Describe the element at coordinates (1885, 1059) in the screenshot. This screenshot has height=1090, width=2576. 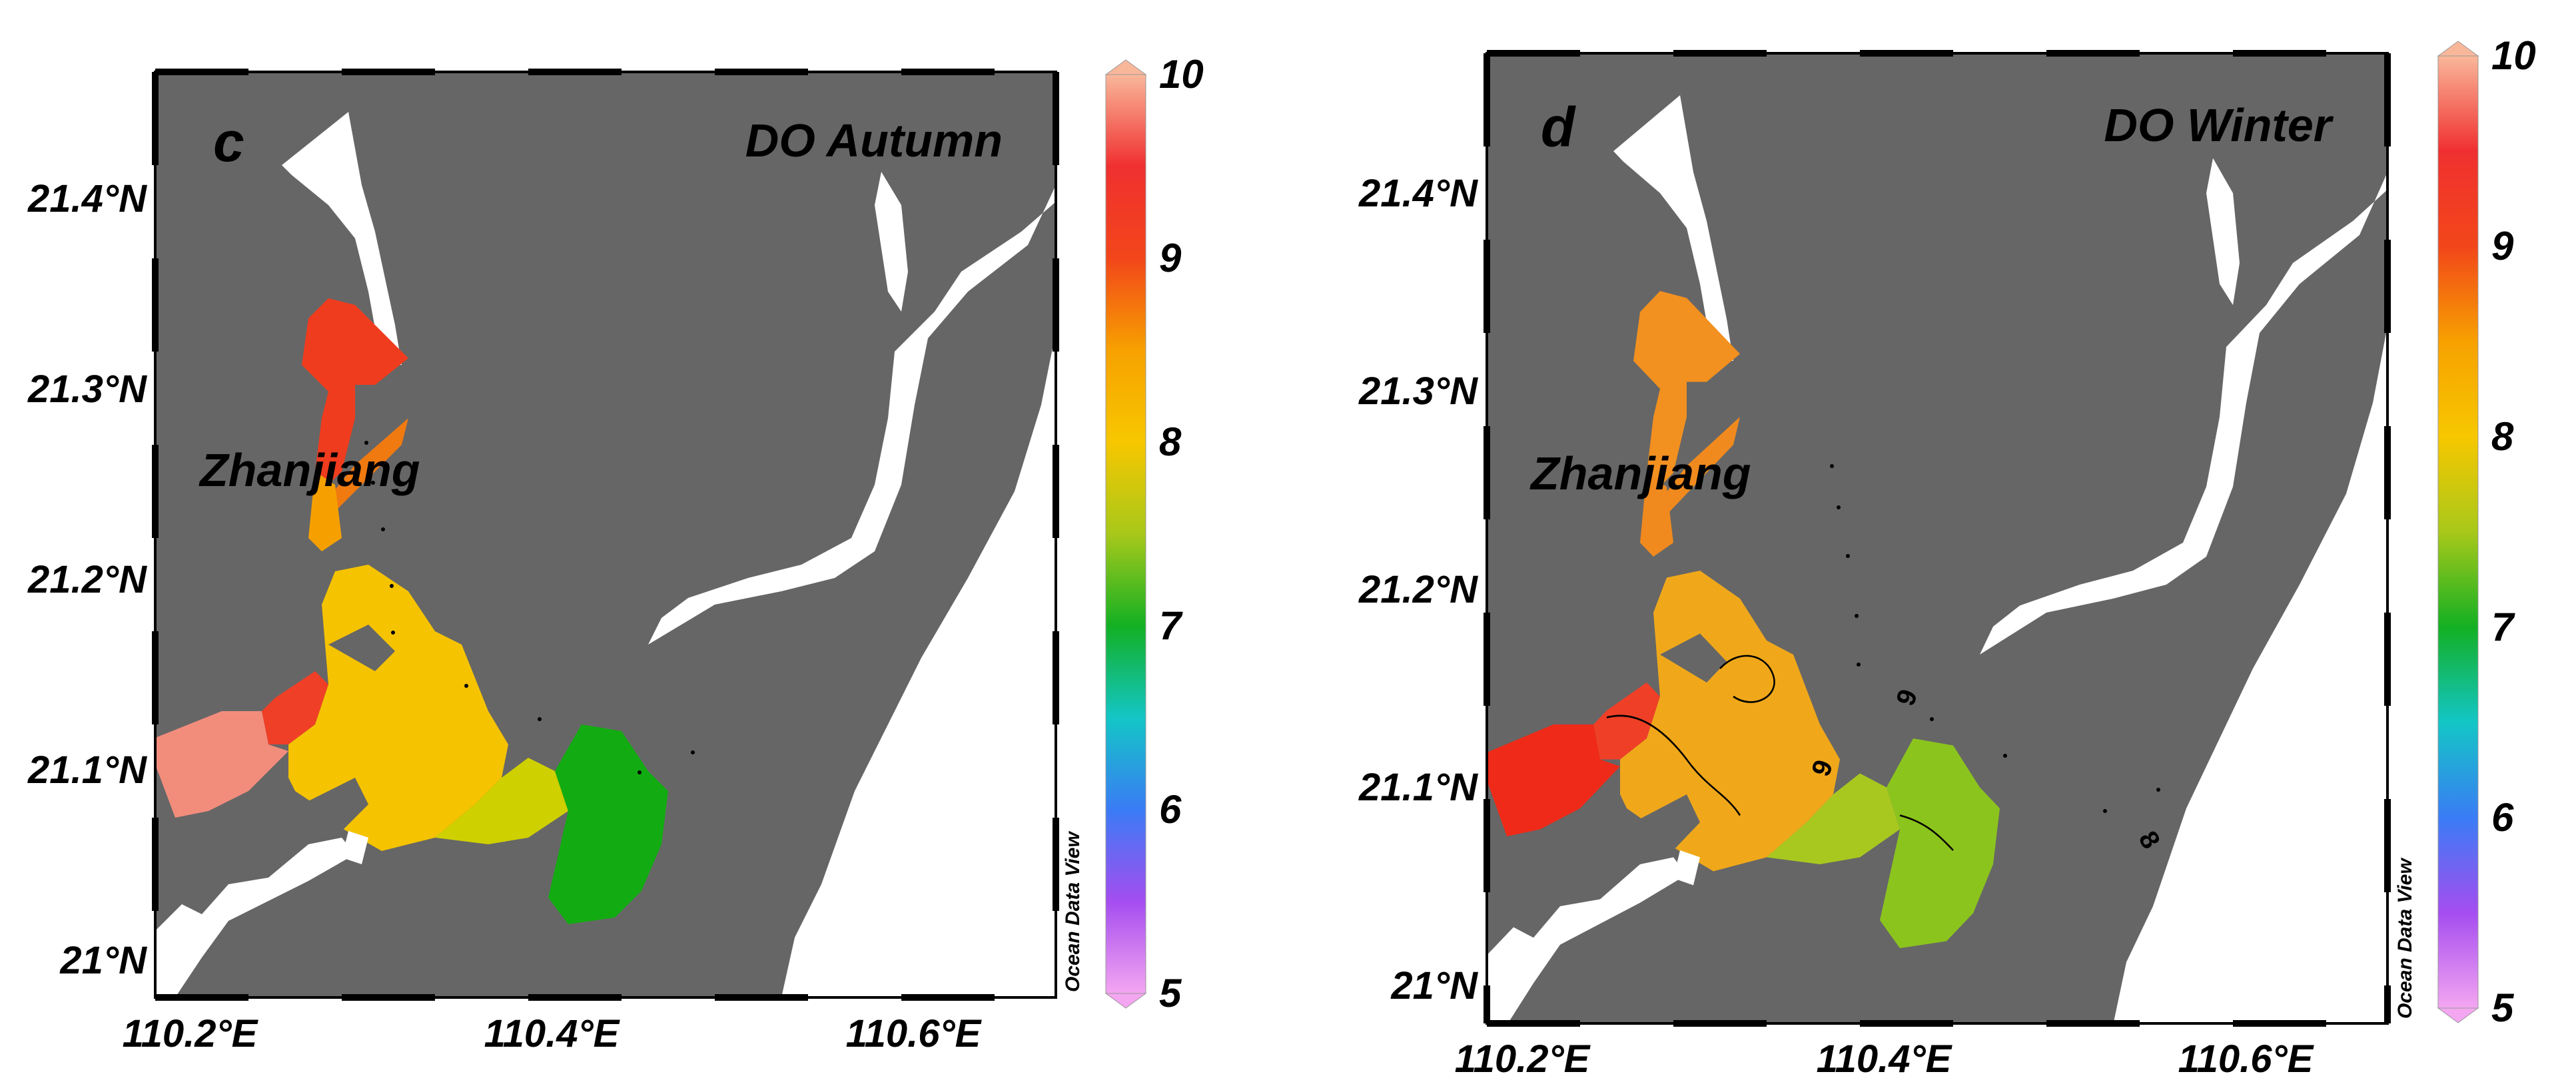
I see `lon-ticks: 110.2°E 110.4°E 110.6°E` at that location.